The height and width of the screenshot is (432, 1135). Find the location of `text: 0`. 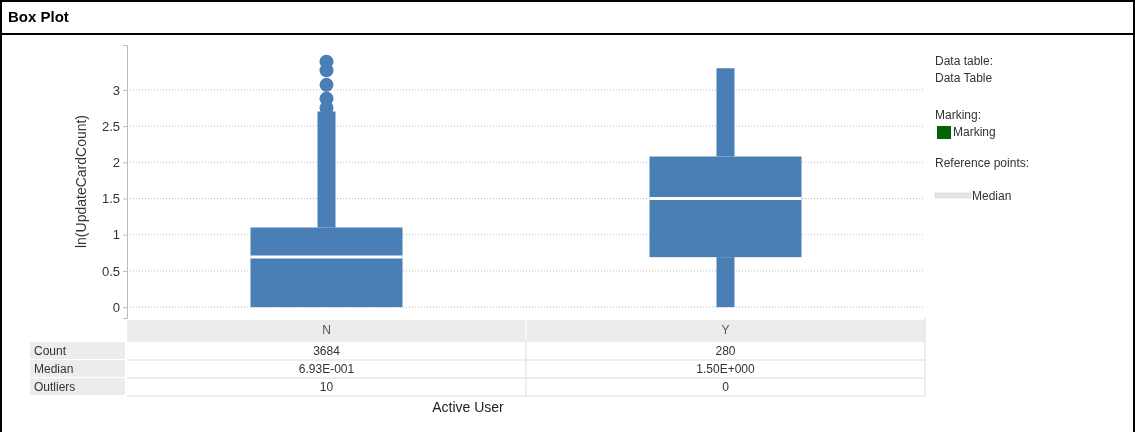

text: 0 is located at coordinates (726, 387).